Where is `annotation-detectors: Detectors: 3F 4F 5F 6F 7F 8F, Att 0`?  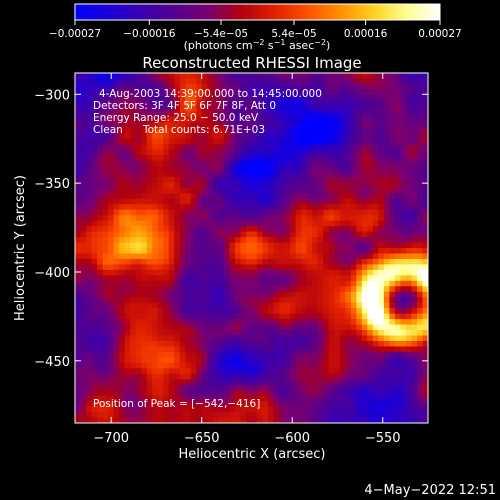
annotation-detectors: Detectors: 3F 4F 5F 6F 7F 8F, Att 0 is located at coordinates (184, 106).